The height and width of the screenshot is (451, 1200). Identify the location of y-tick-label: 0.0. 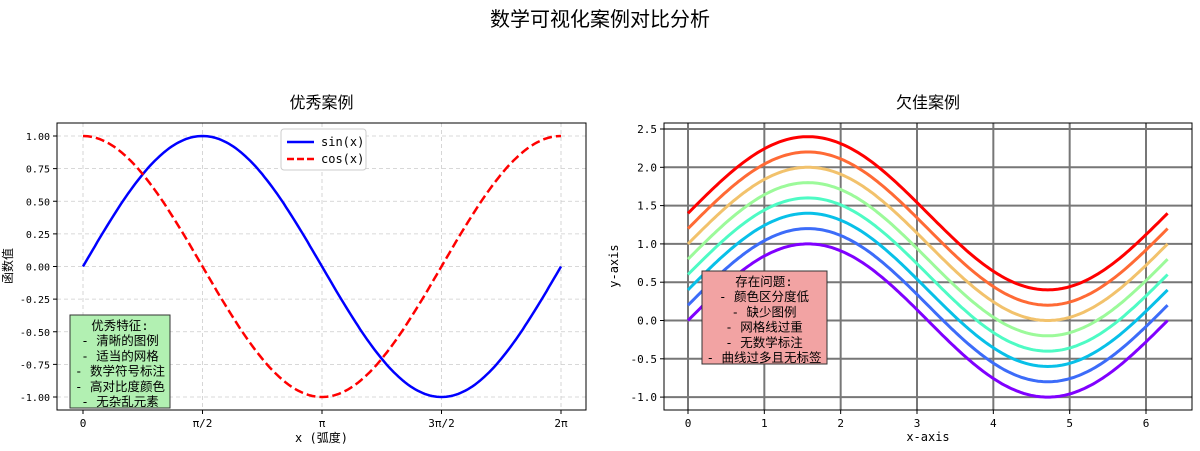
(647, 321).